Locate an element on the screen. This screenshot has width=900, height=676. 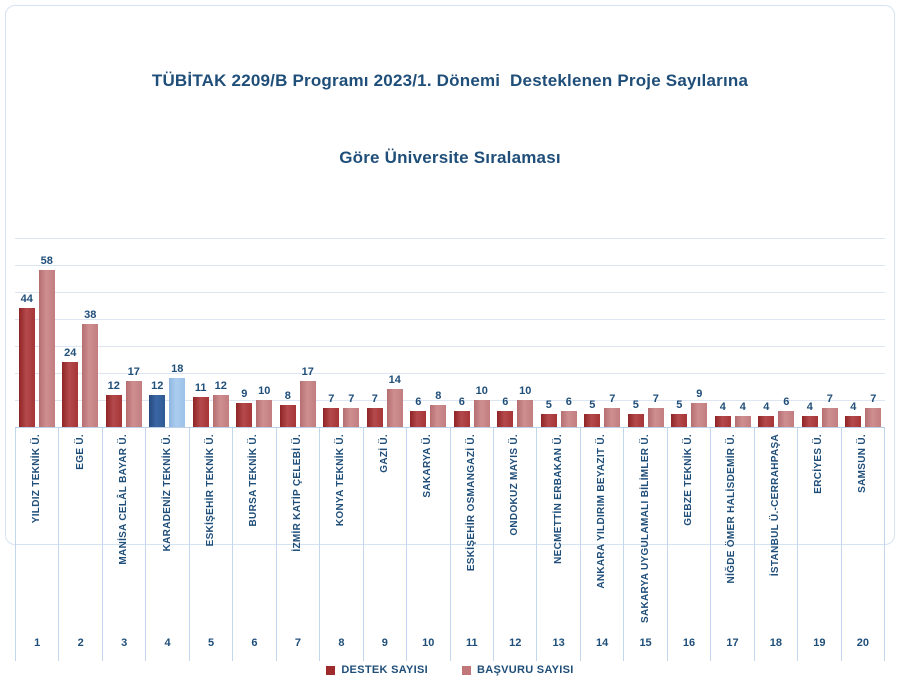
category-name-wrap: KONYA TEKNİK Ü. is located at coordinates (341, 526).